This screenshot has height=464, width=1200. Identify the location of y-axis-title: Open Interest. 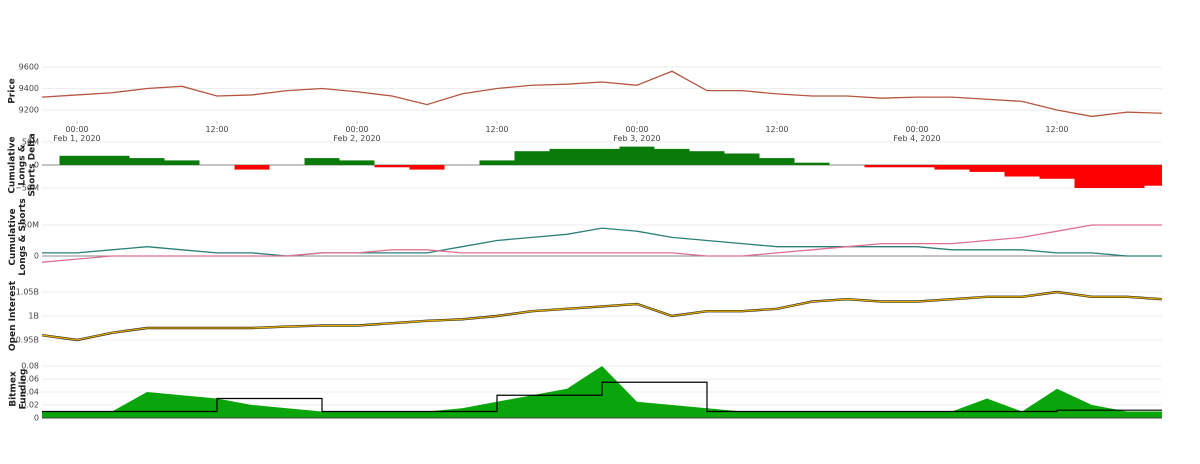
(13, 316).